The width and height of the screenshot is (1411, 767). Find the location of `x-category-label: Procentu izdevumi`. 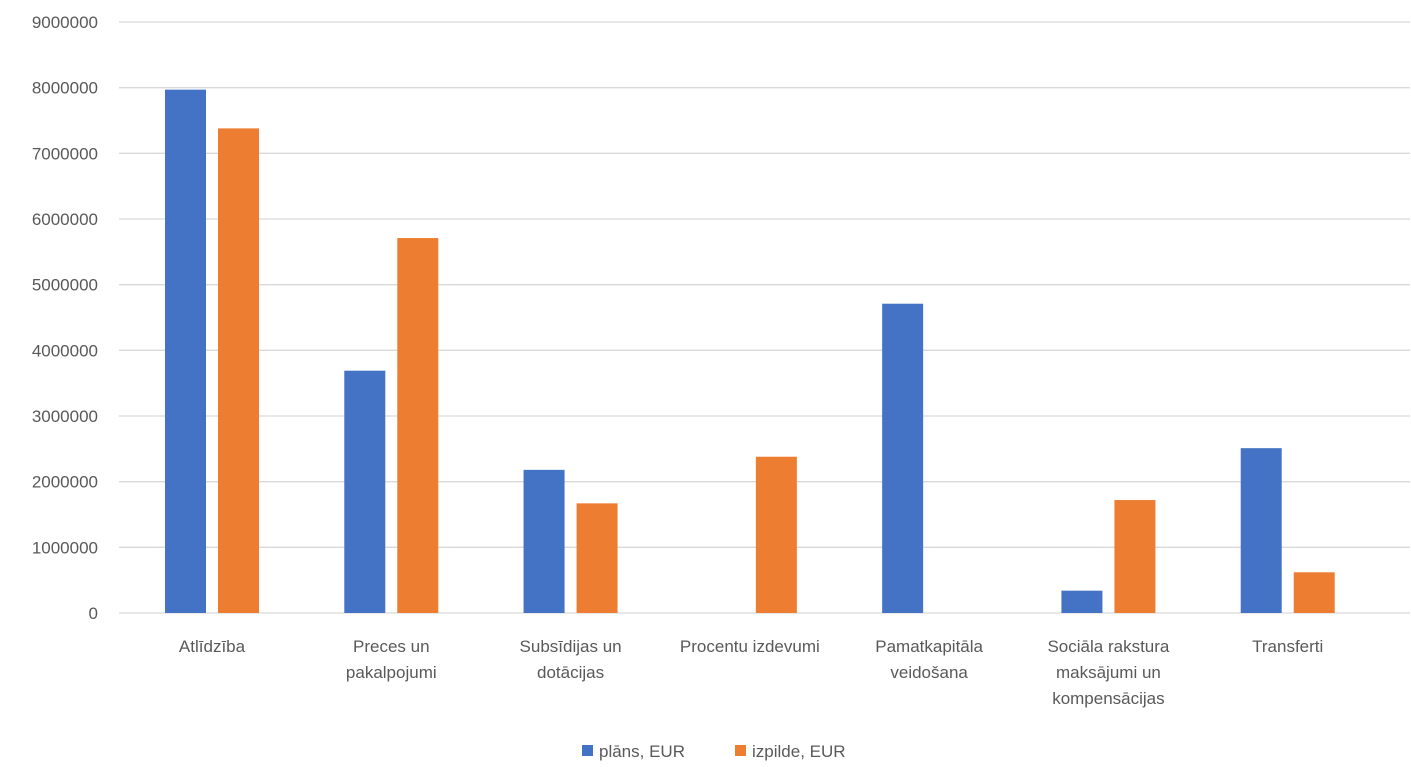

x-category-label: Procentu izdevumi is located at coordinates (750, 646).